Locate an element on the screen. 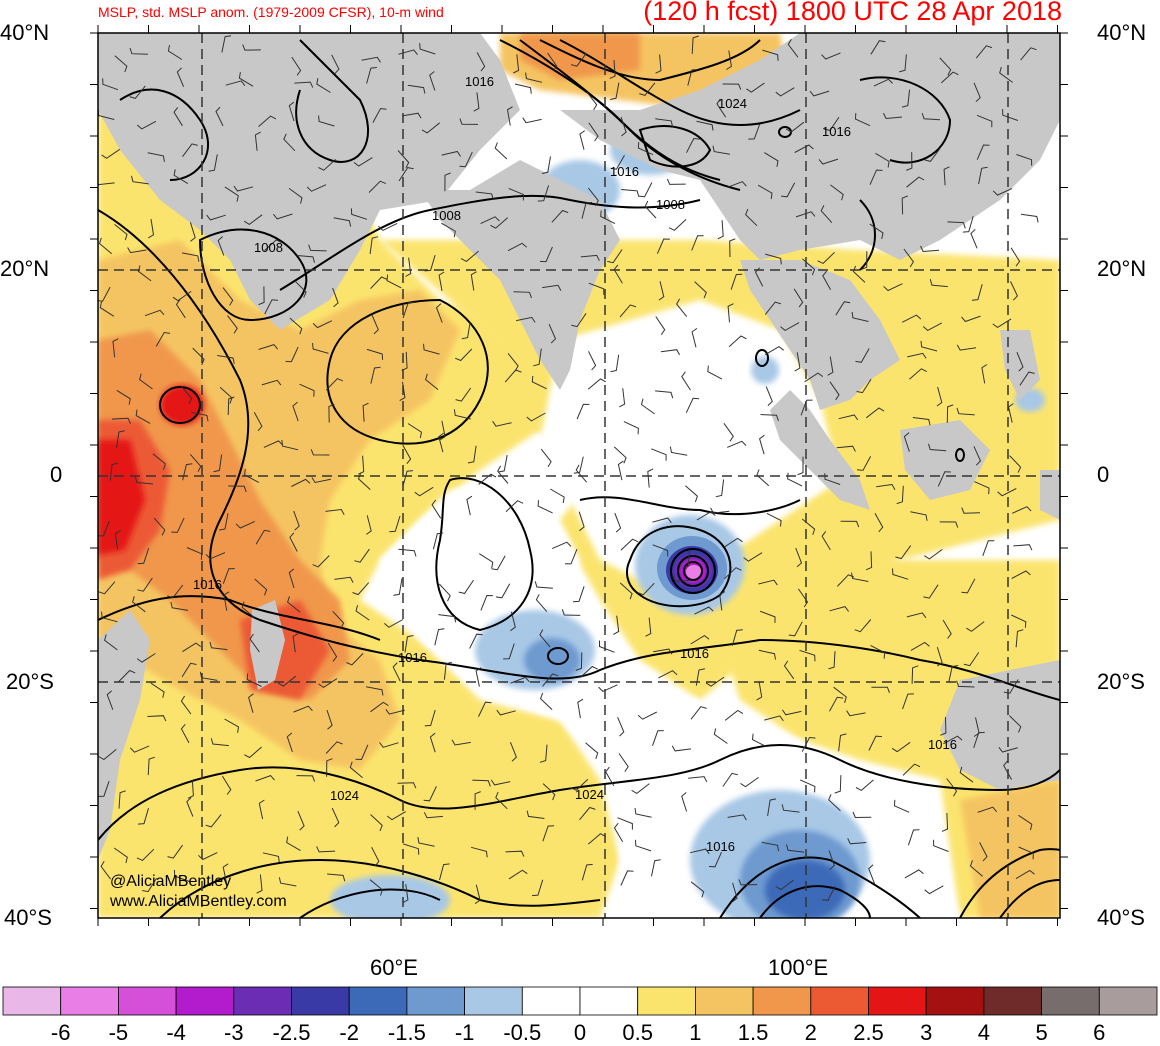  lon-label: 60°E is located at coordinates (394, 967).